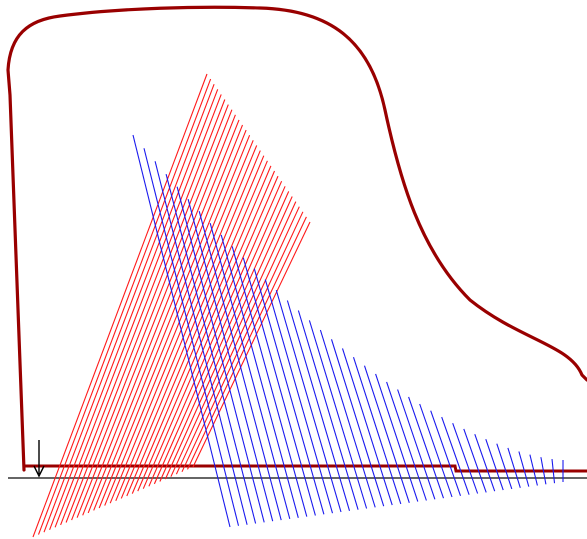 This screenshot has width=587, height=539. Describe the element at coordinates (39, 459) in the screenshot. I see `down-arrow-icon` at that location.